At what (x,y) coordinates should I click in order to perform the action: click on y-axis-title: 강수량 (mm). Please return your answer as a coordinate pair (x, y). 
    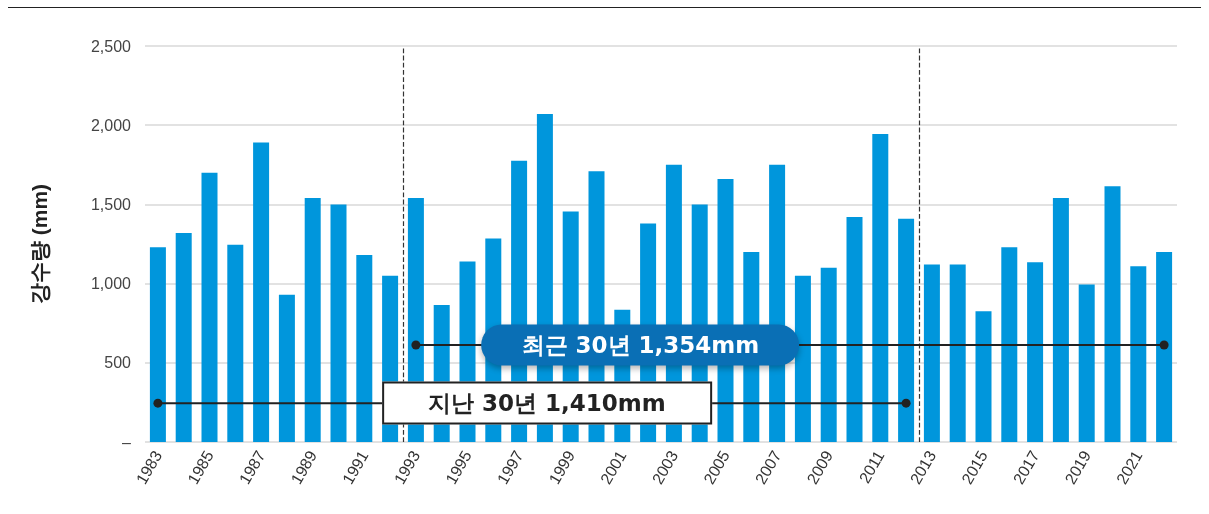
    Looking at the image, I should click on (39, 244).